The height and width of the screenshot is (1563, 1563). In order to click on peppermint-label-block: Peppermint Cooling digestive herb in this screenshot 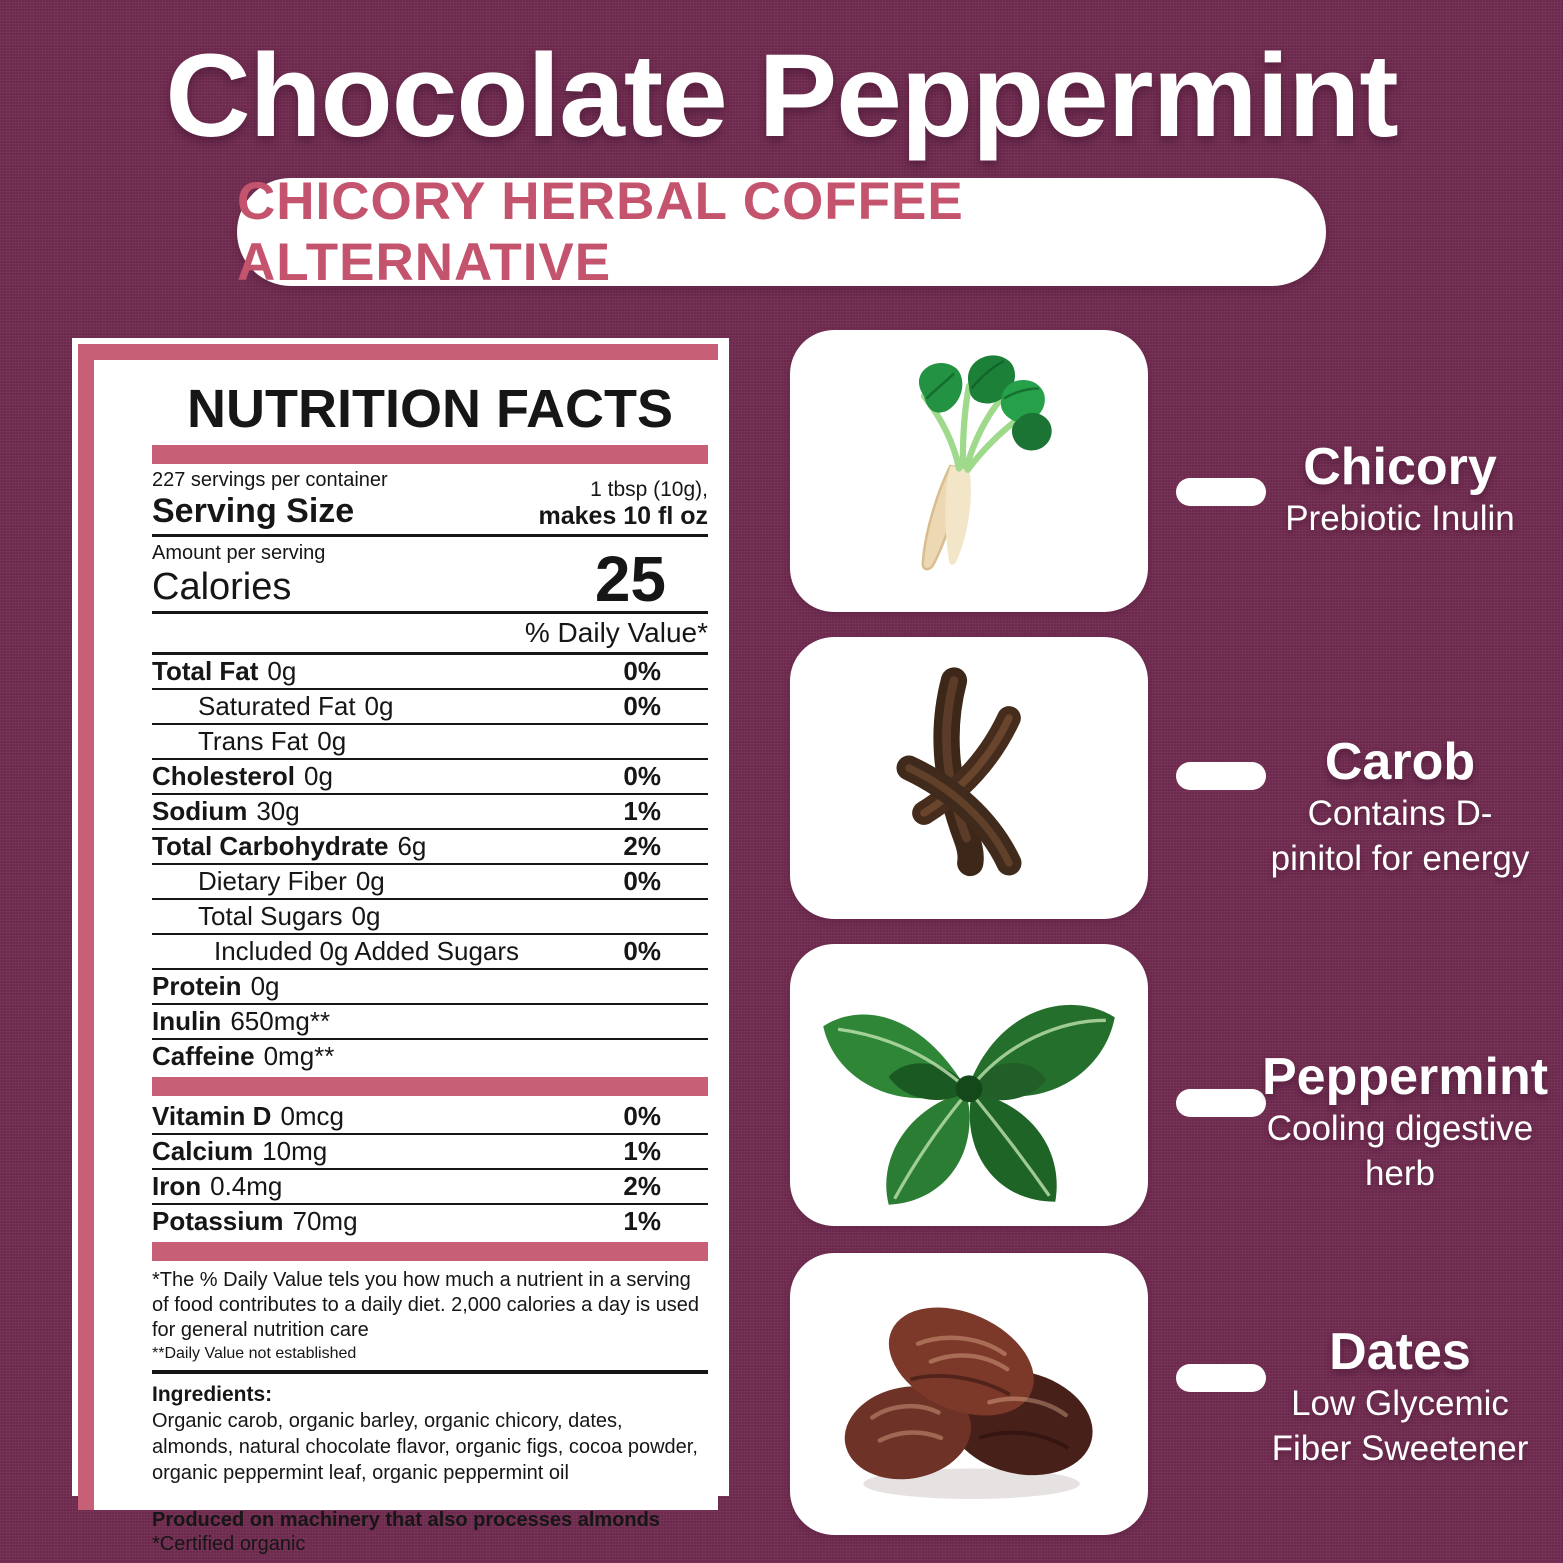, I will do `click(1405, 1122)`.